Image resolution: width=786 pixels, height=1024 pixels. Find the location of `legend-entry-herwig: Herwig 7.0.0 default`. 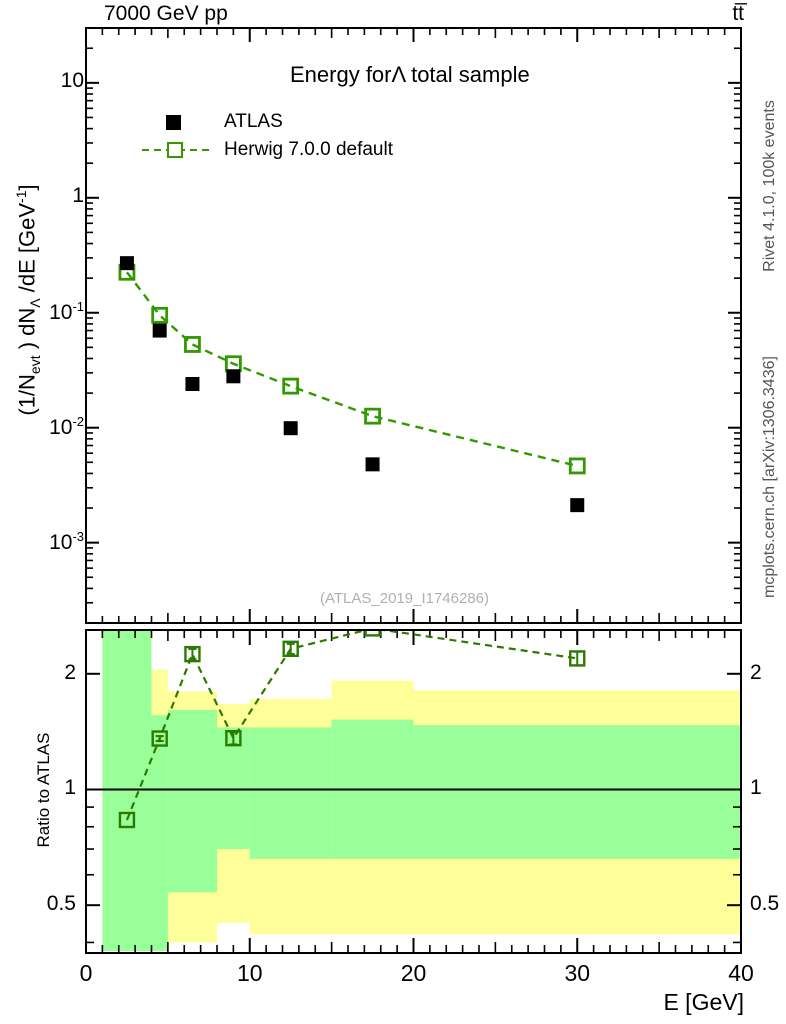

legend-entry-herwig: Herwig 7.0.0 default is located at coordinates (266, 150).